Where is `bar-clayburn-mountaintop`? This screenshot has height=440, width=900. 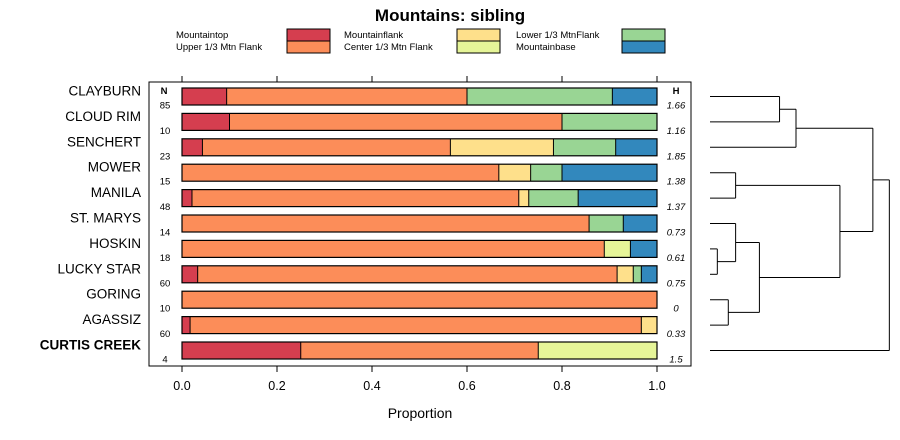 bar-clayburn-mountaintop is located at coordinates (204, 96).